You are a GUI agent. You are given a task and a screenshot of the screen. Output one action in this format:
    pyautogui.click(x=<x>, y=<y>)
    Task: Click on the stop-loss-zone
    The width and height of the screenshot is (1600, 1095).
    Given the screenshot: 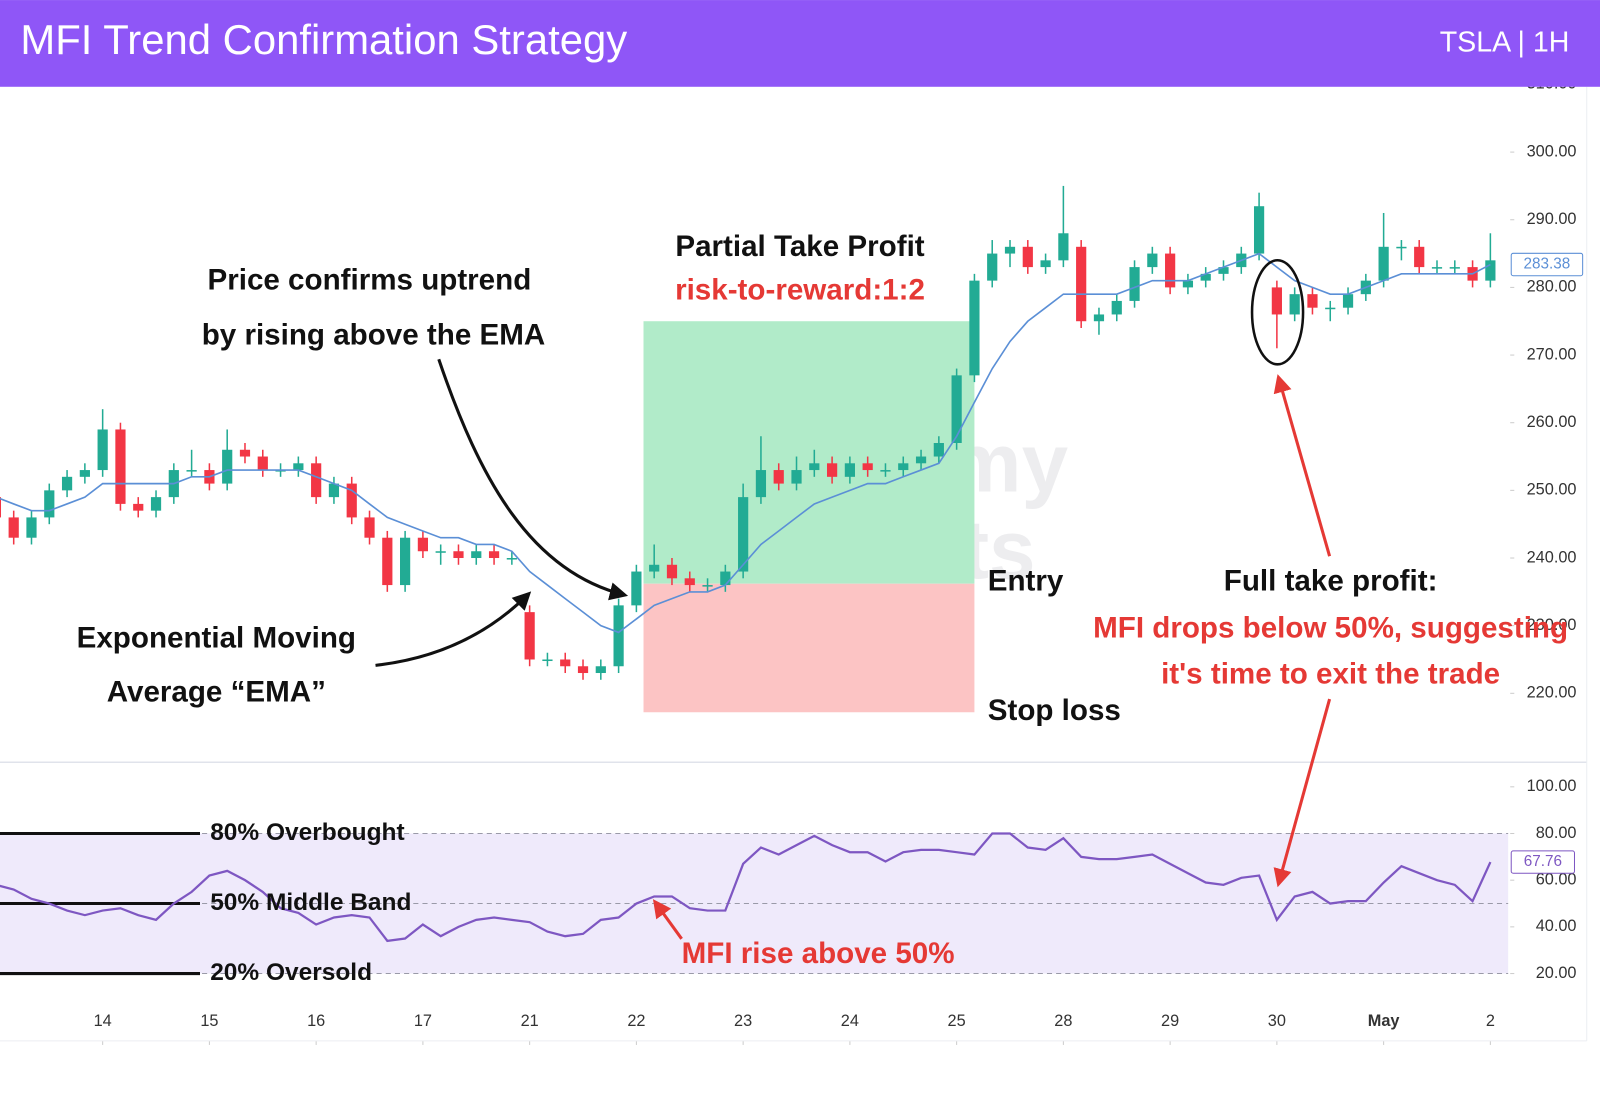 What is the action you would take?
    pyautogui.click(x=809, y=648)
    